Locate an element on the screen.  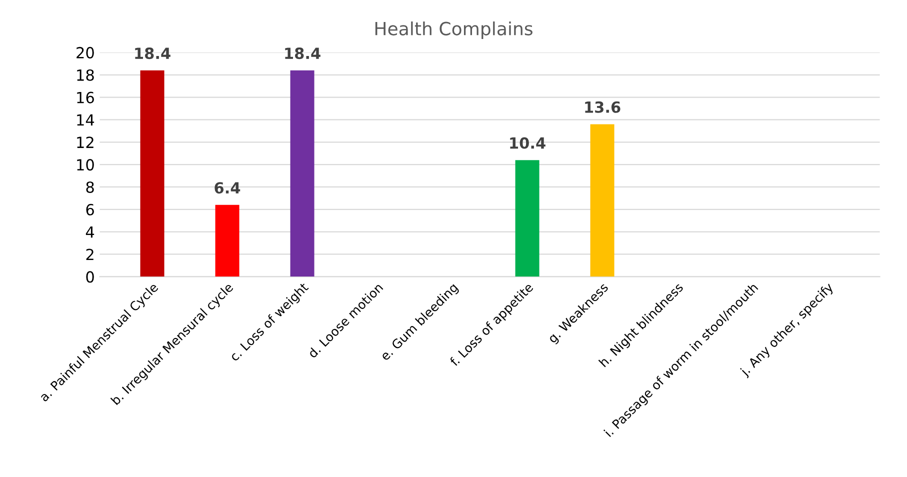
y-tick-label: 14 is located at coordinates (85, 120).